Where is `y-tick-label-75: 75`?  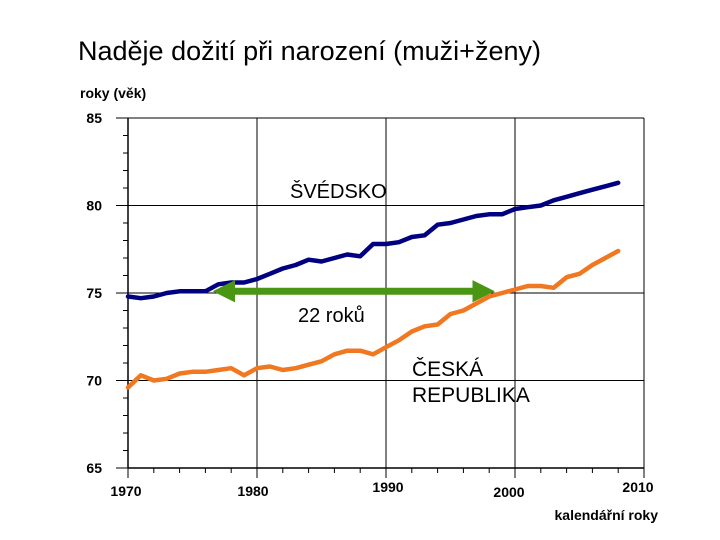
y-tick-label-75: 75 is located at coordinates (94, 293).